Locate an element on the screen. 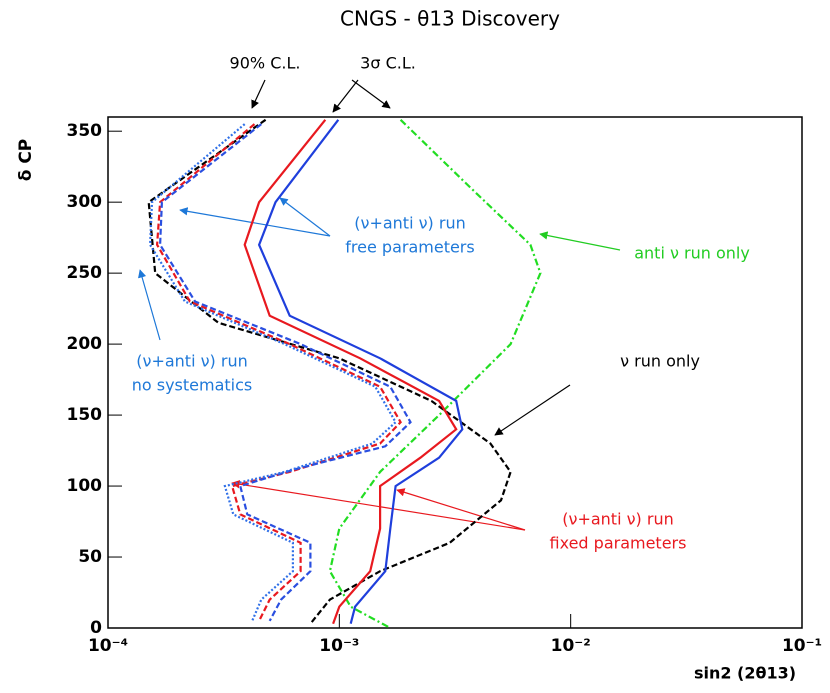 This screenshot has width=830, height=693. y-tick-label: 150 is located at coordinates (85, 415).